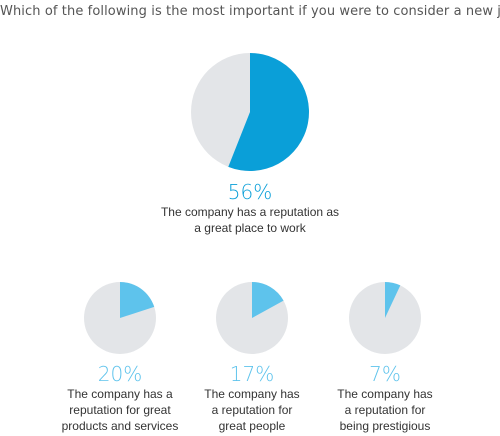 This screenshot has width=500, height=436. I want to click on description-line: being prestigious, so click(385, 426).